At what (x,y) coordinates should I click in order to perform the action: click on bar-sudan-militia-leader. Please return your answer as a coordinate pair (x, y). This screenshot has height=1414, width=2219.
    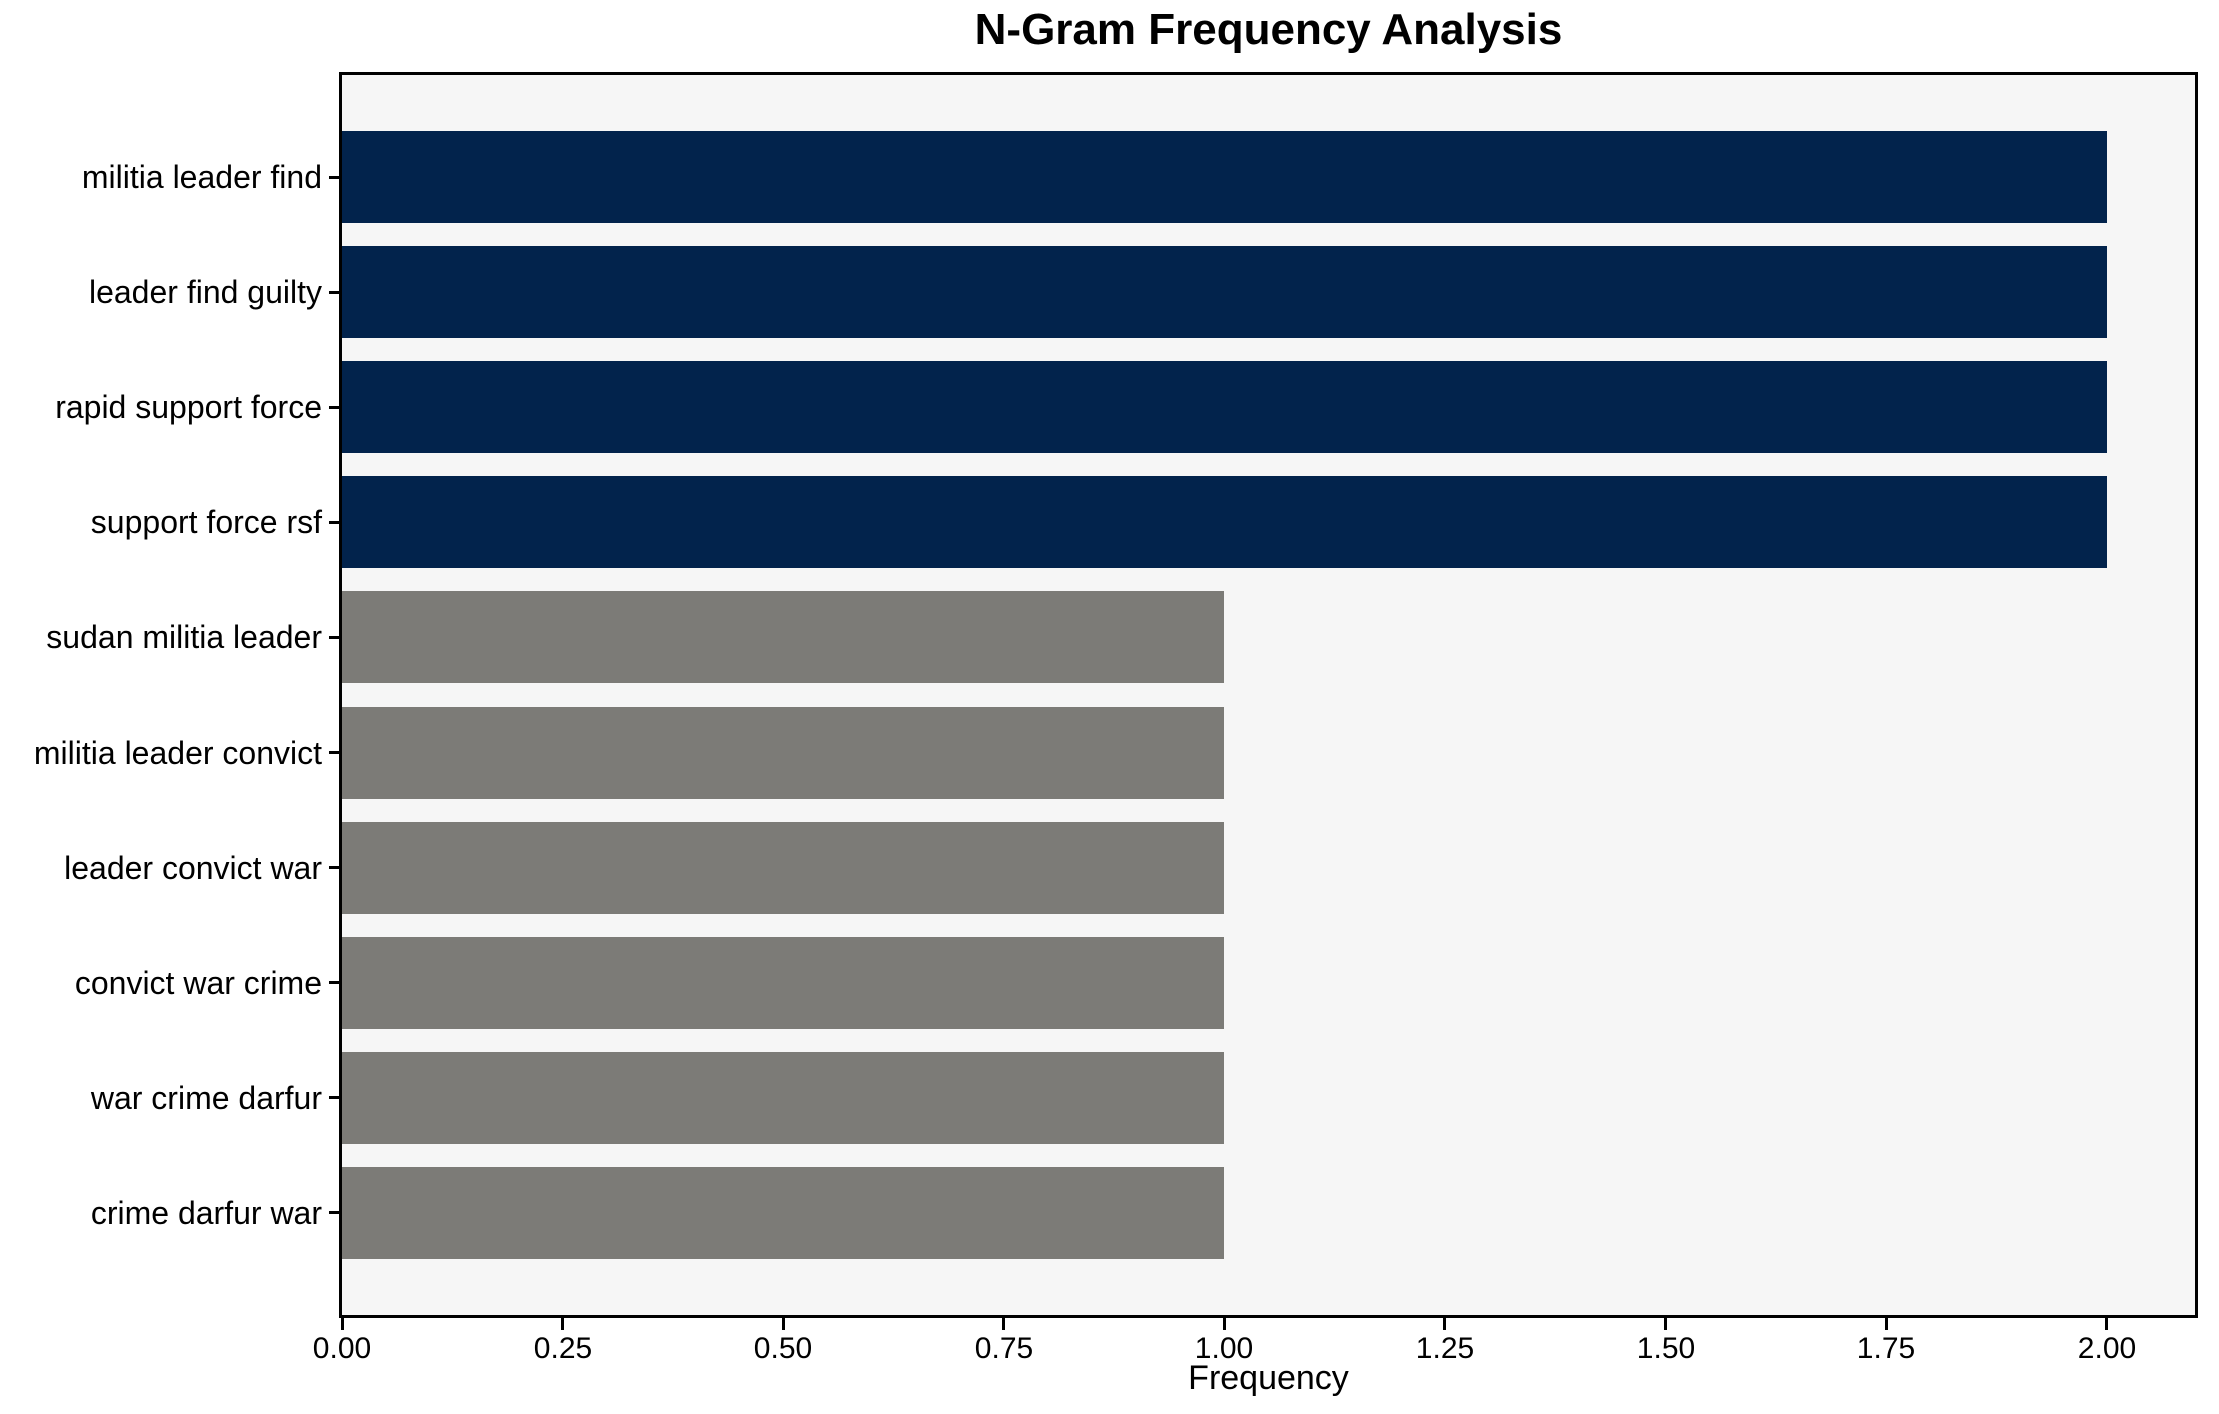
    Looking at the image, I should click on (783, 637).